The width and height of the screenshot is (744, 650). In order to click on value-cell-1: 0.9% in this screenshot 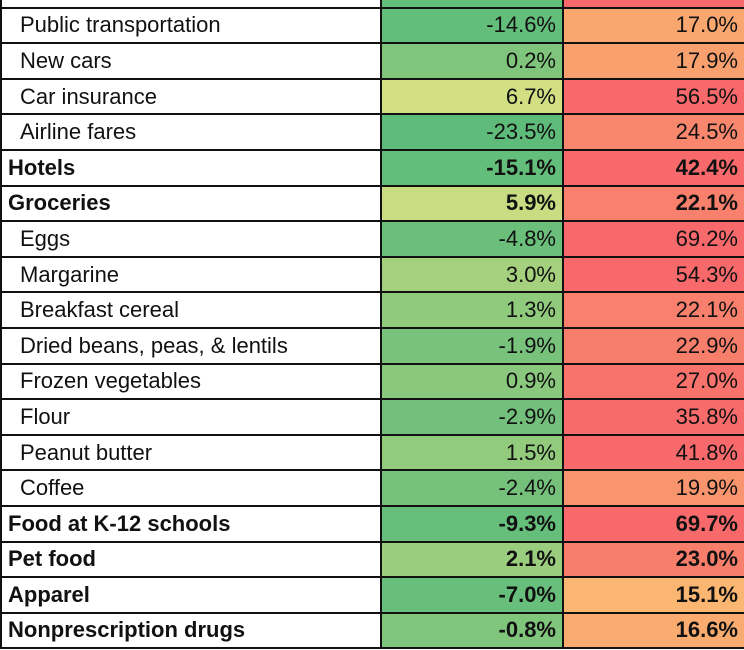, I will do `click(472, 381)`.